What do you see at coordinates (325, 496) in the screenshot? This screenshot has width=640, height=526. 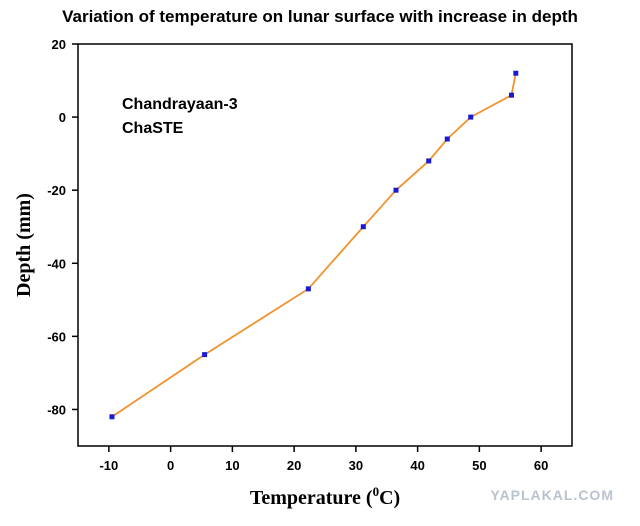 I see `x-axis-label: Temperature (0C)` at bounding box center [325, 496].